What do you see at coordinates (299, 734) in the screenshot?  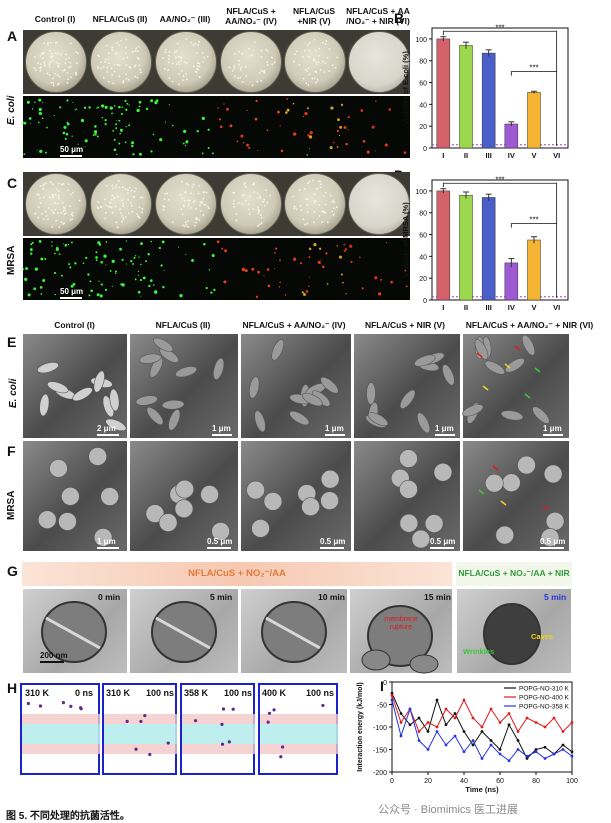 I see `lipid-tails` at bounding box center [299, 734].